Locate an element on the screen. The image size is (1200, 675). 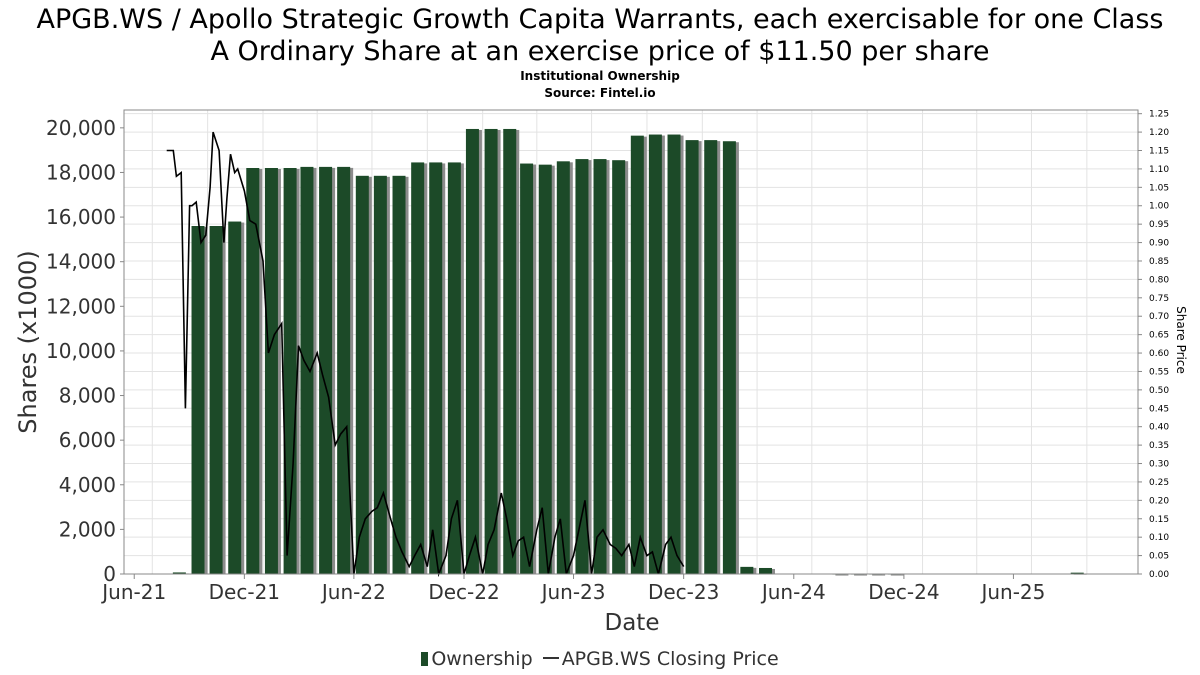
y2-tick-label: 1.20 is located at coordinates (1159, 133).